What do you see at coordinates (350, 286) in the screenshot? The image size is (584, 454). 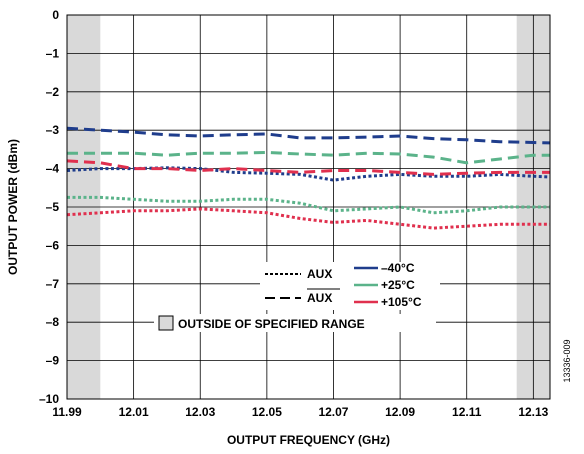 I see `legend-background` at bounding box center [350, 286].